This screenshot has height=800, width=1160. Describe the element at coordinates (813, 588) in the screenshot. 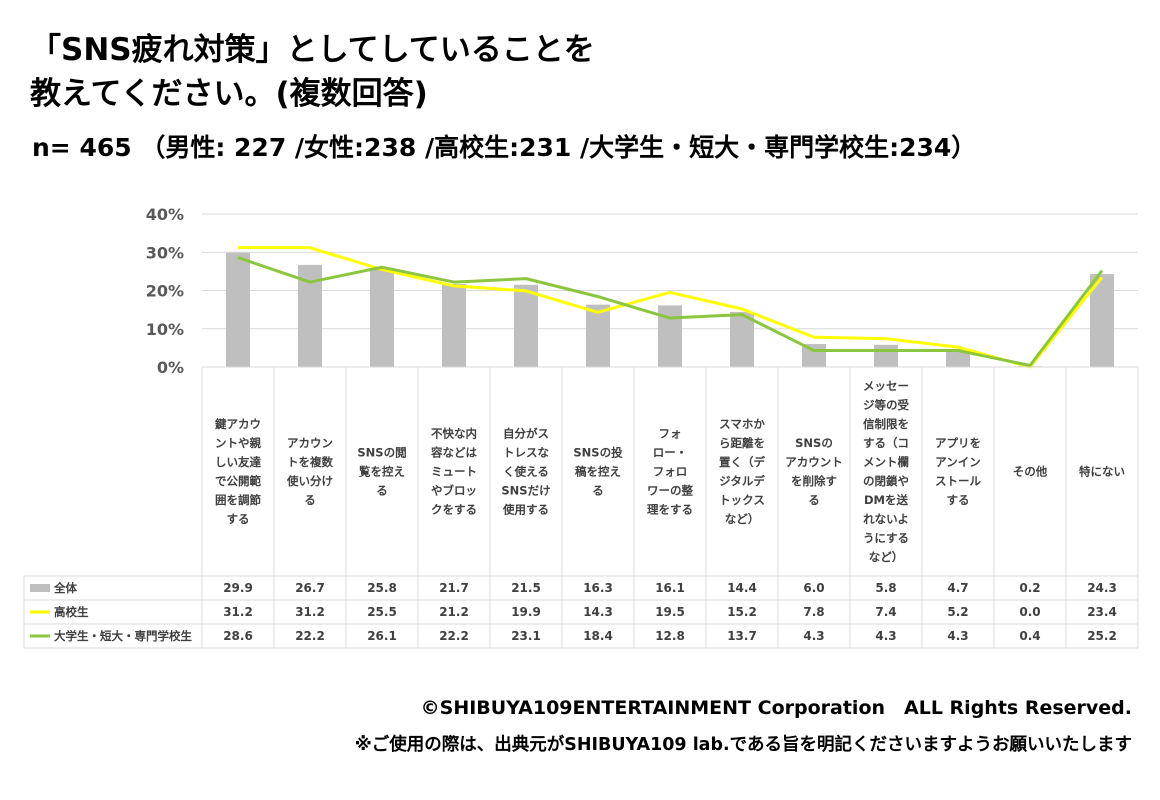

I see `table-cell: 6.0` at that location.